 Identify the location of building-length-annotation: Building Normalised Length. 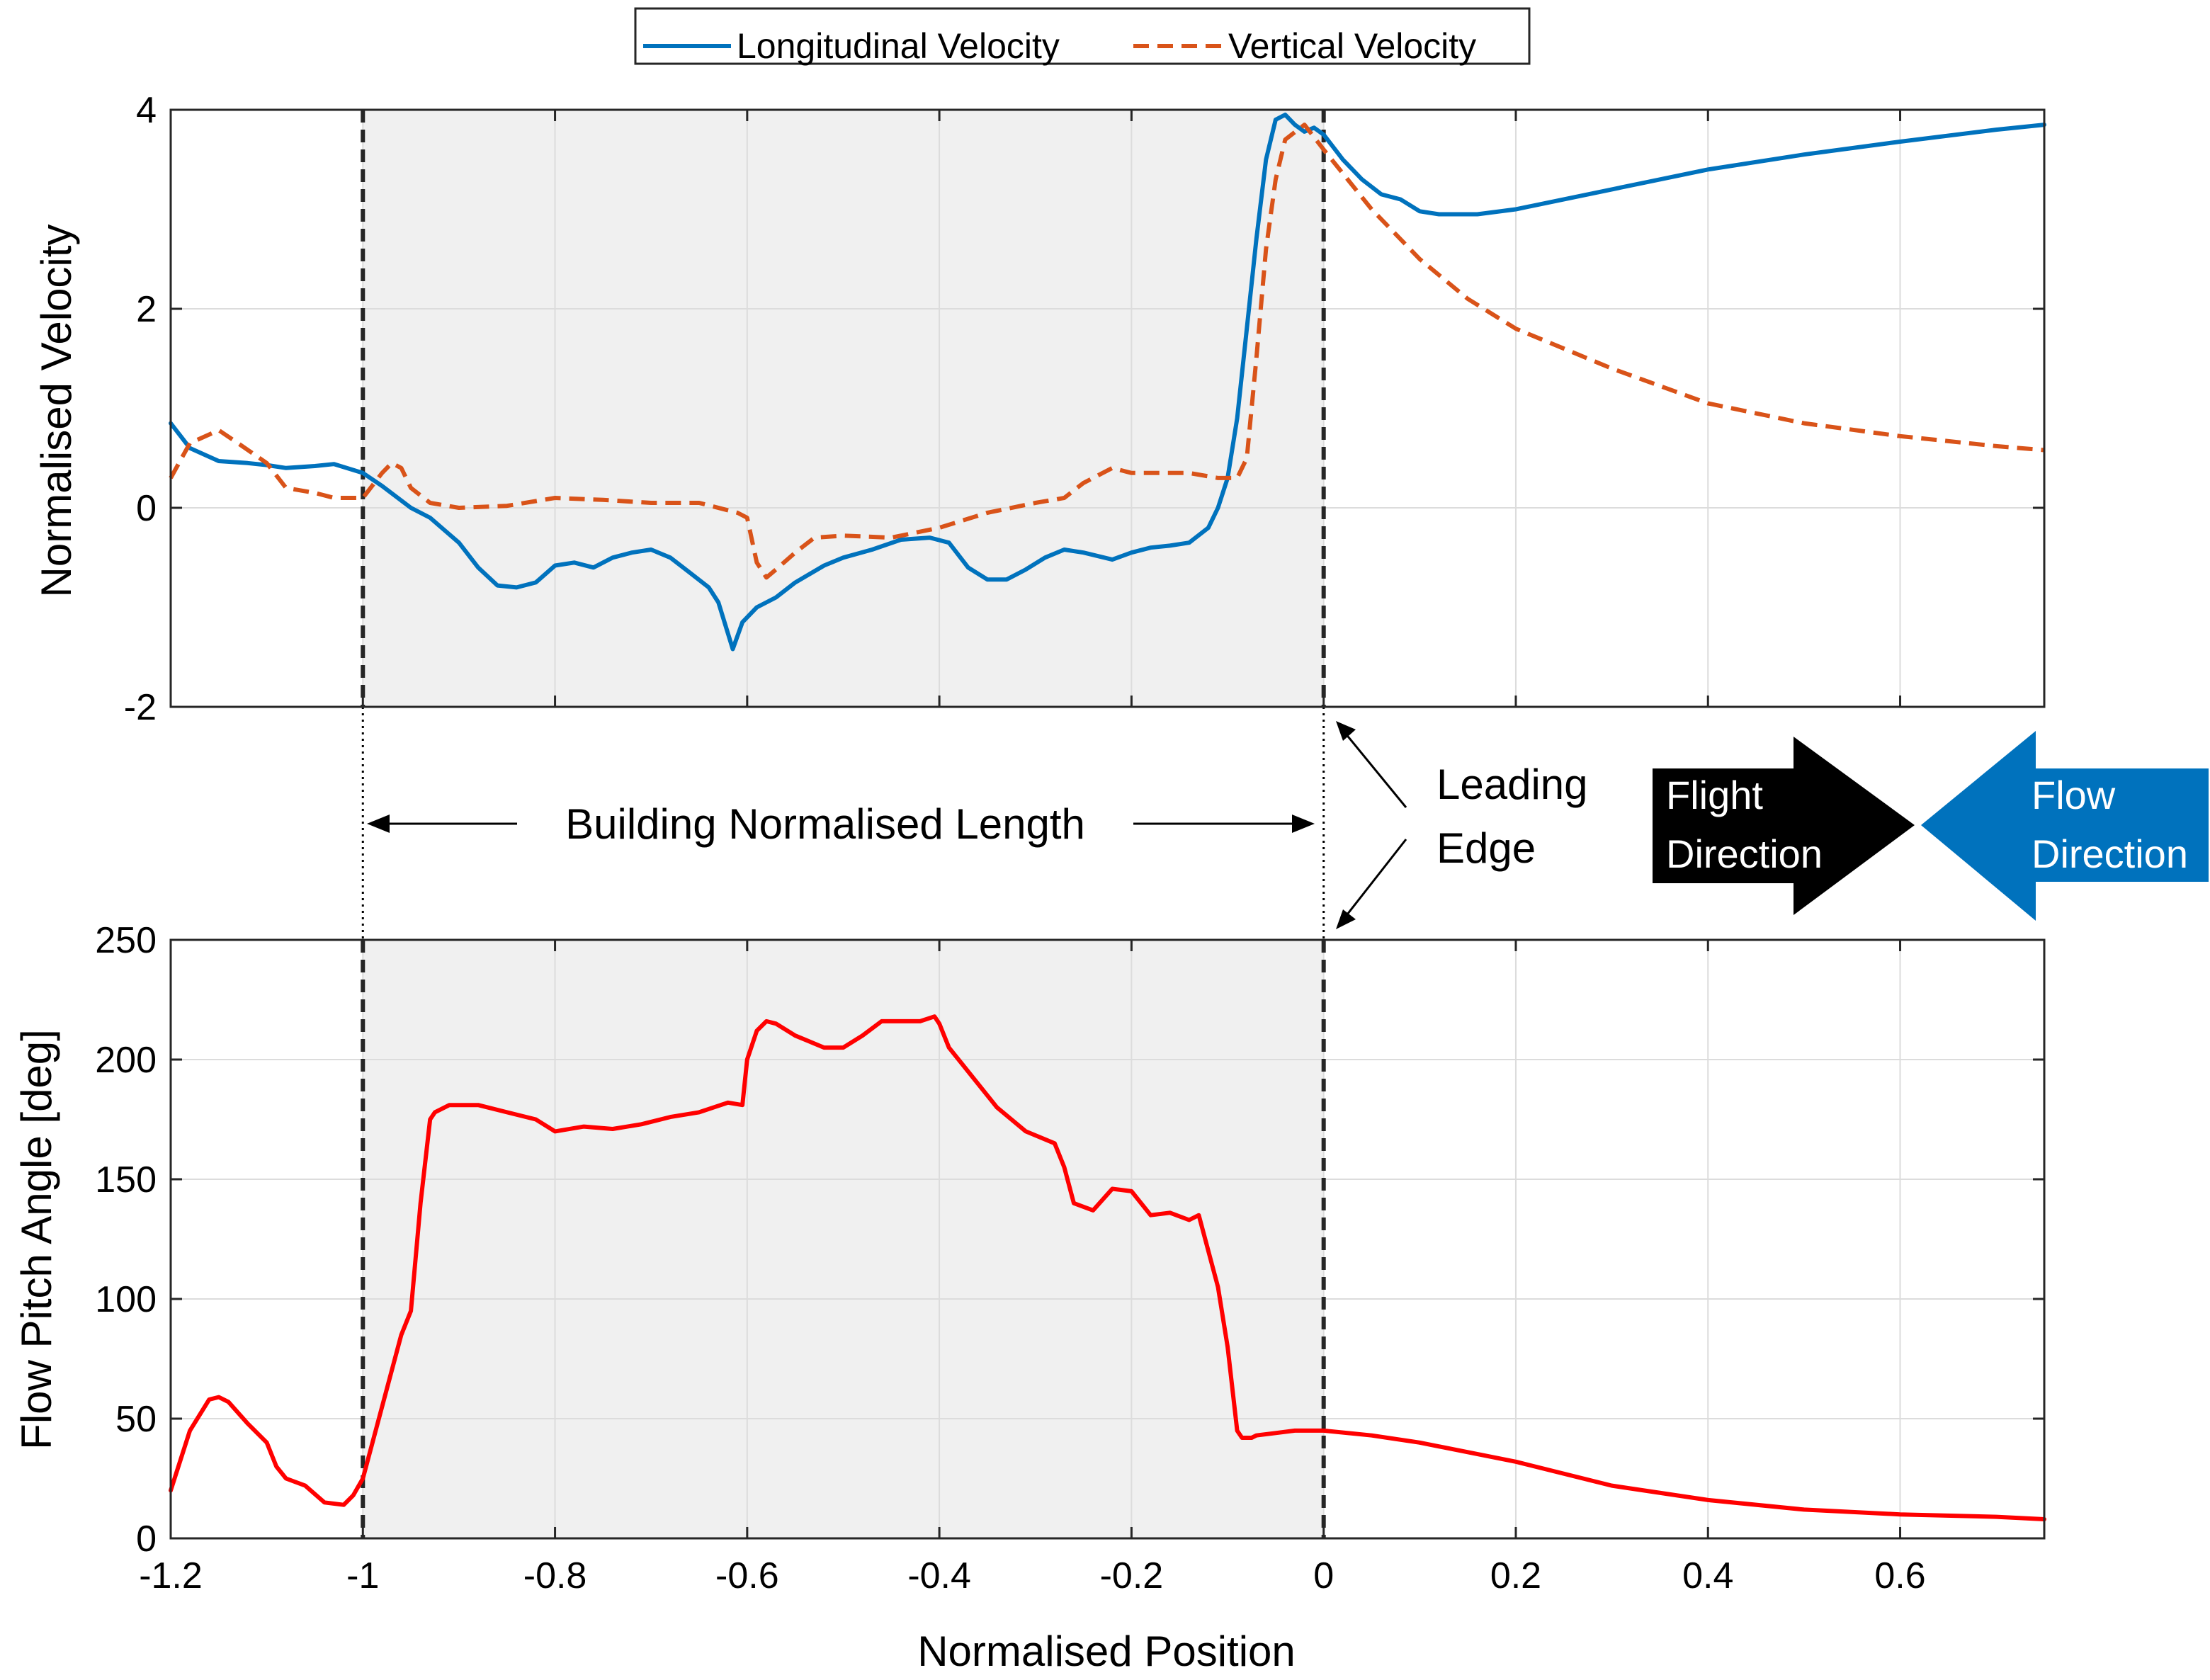
(841, 824).